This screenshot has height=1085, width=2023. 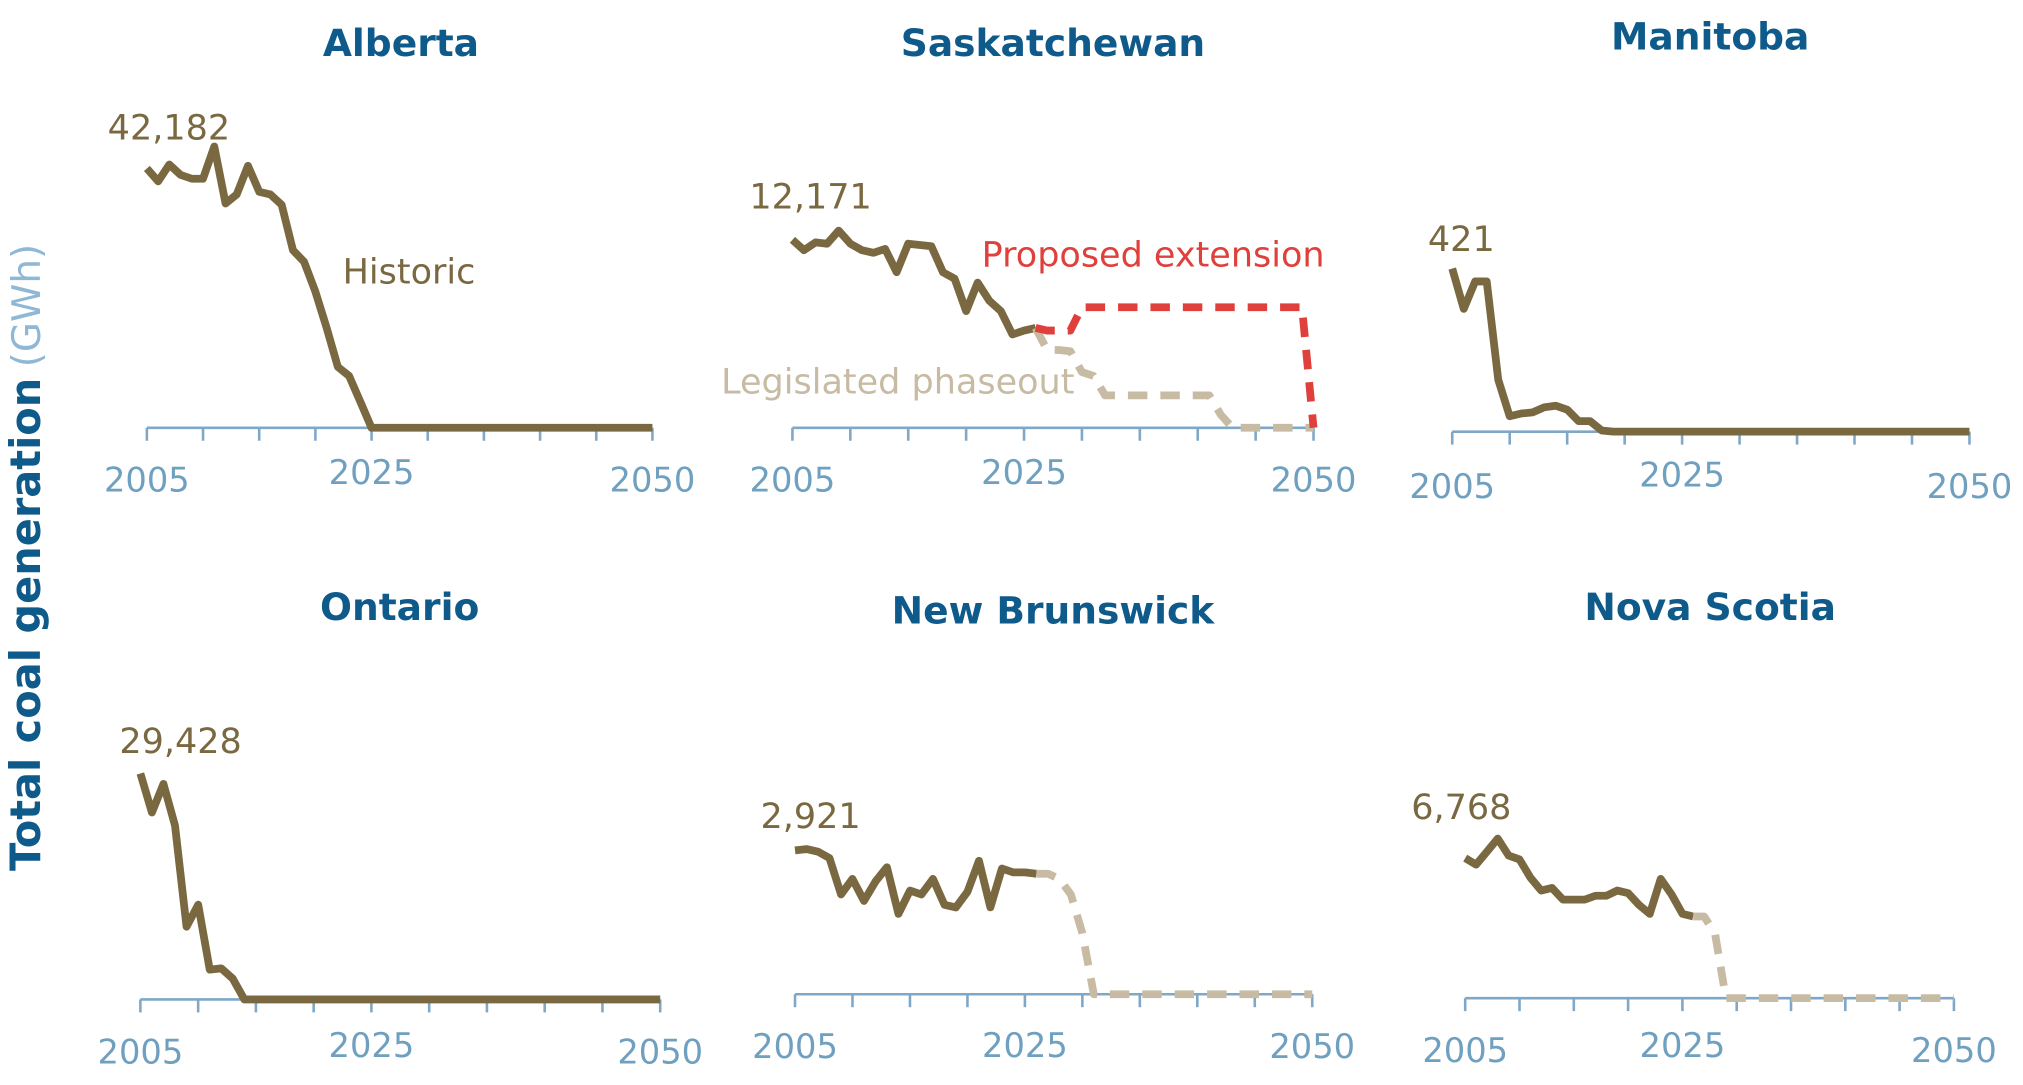 I want to click on panel-title: Alberta, so click(x=401, y=43).